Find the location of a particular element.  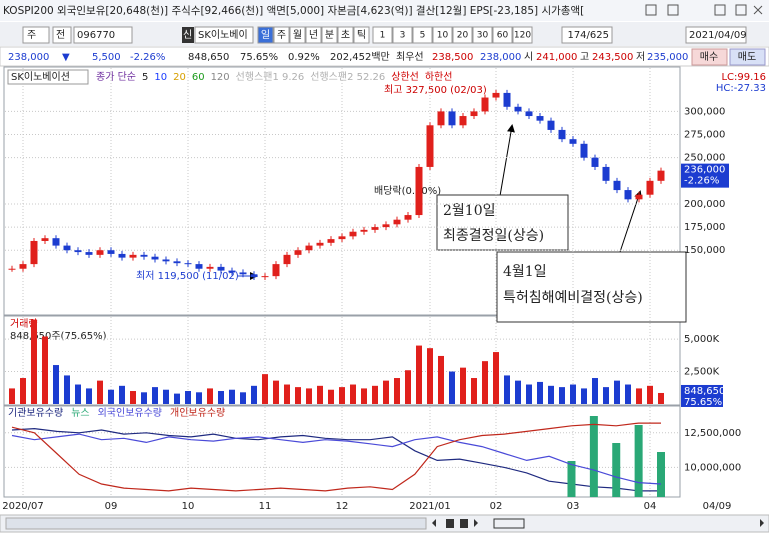

volume-title: 거래량 is located at coordinates (24, 324).